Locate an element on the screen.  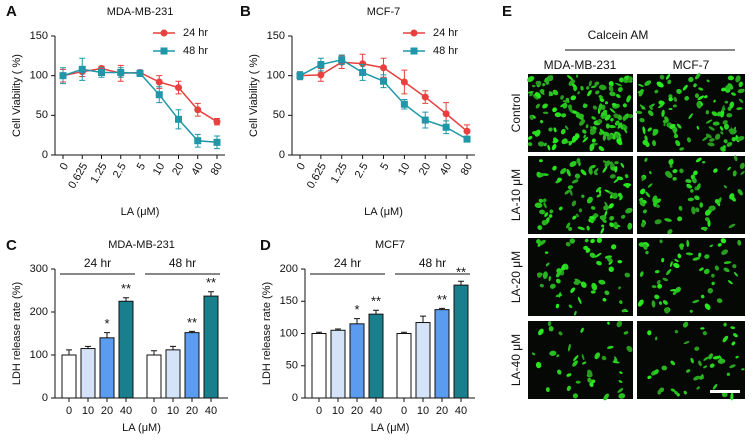
micrograph is located at coordinates (580, 360).